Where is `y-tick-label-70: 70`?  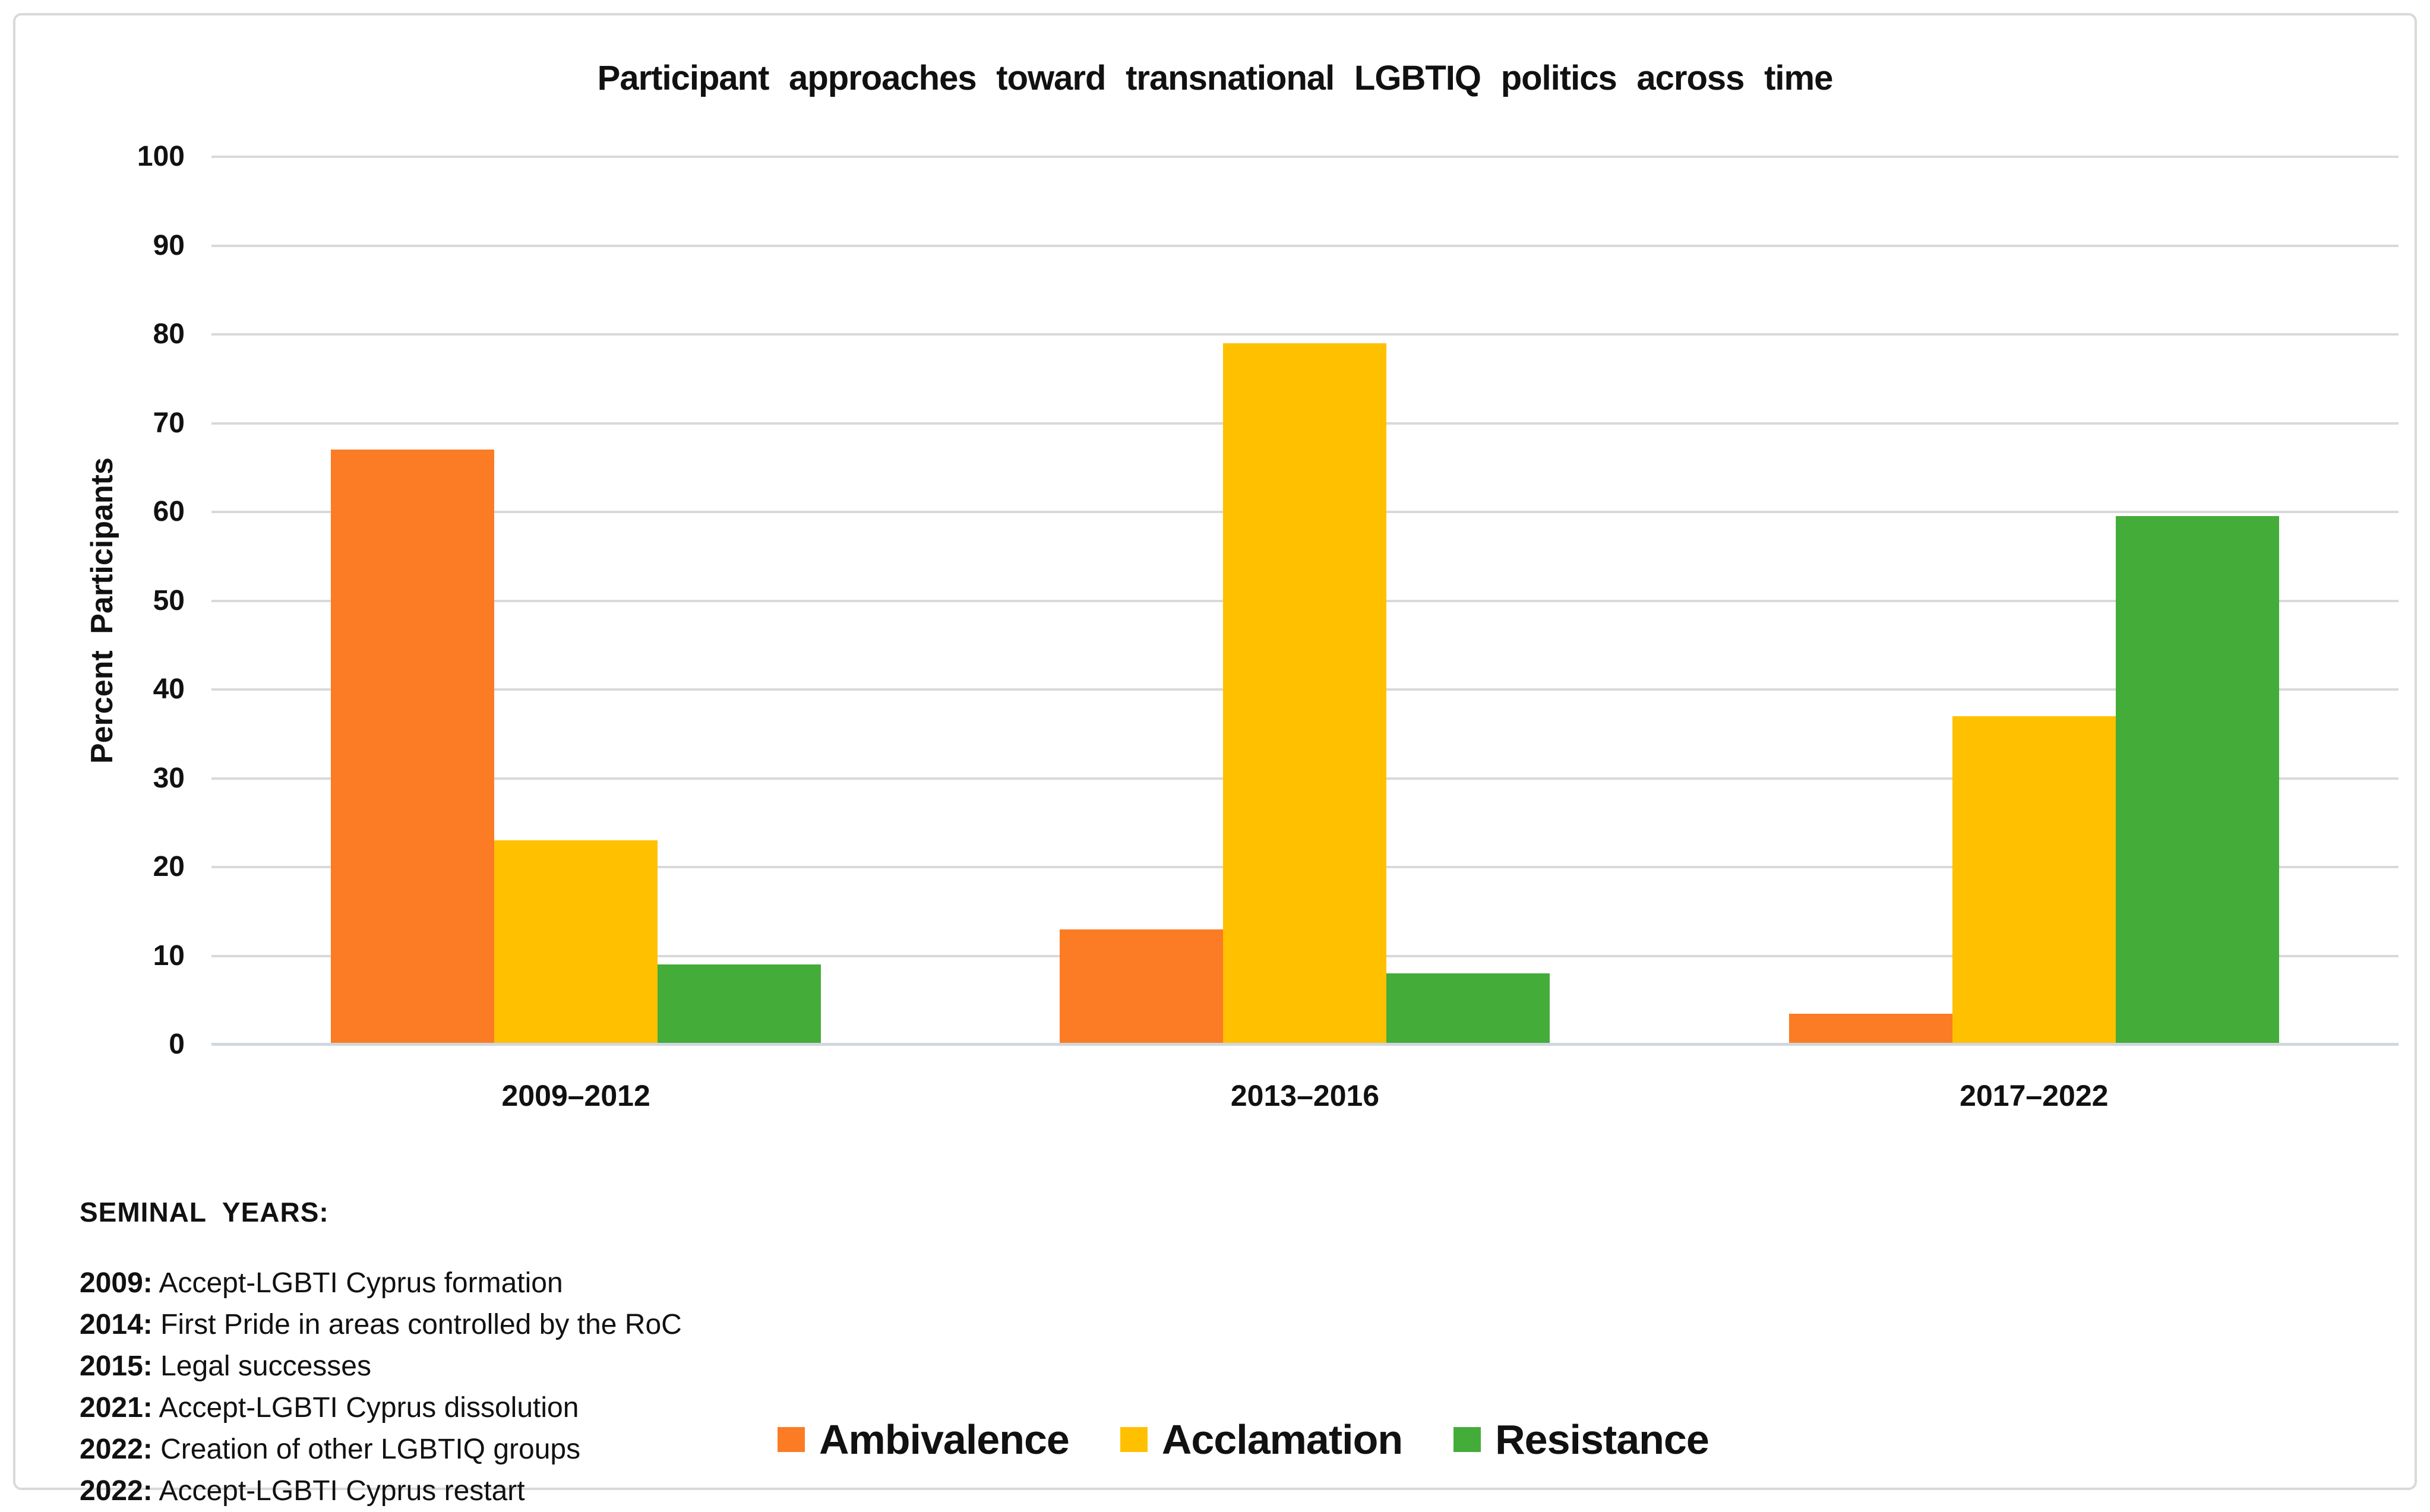 y-tick-label-70: 70 is located at coordinates (136, 423).